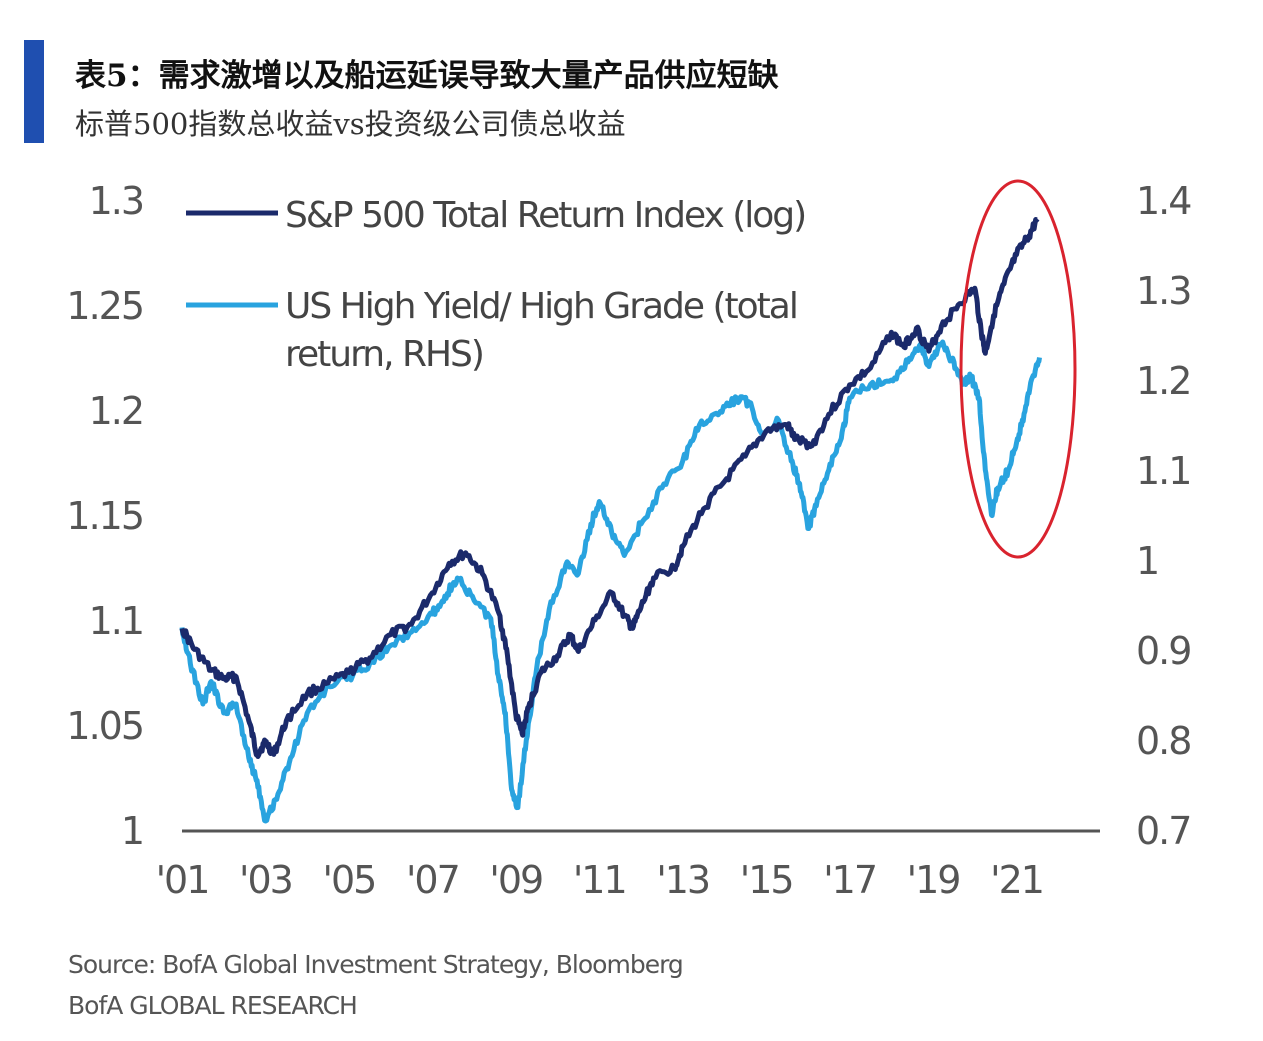  Describe the element at coordinates (1147, 561) in the screenshot. I see `right-tick-label: 1` at that location.